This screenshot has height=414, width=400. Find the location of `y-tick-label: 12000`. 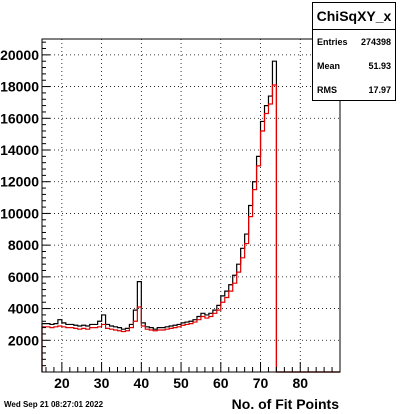

y-tick-label: 12000 is located at coordinates (19, 182).